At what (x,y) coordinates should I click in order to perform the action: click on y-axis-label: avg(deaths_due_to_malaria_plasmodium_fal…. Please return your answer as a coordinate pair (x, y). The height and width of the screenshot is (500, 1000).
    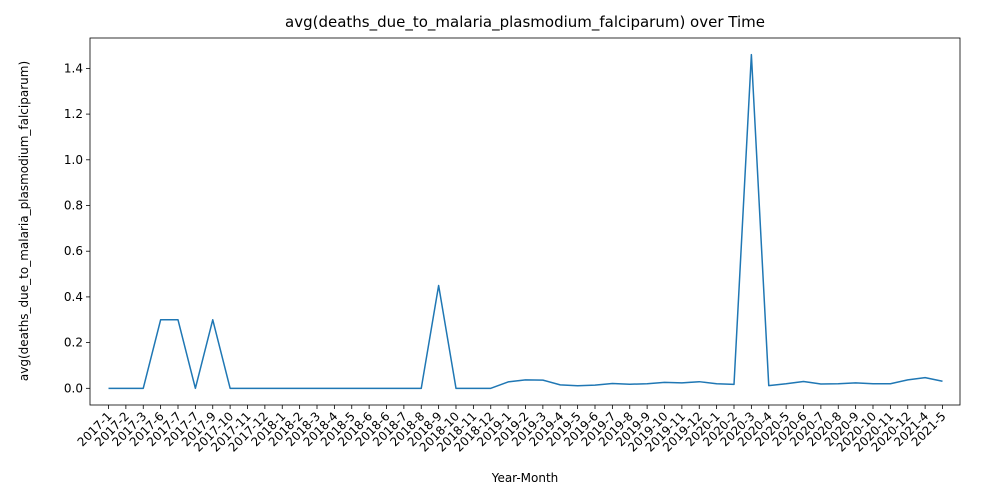
    Looking at the image, I should click on (24, 221).